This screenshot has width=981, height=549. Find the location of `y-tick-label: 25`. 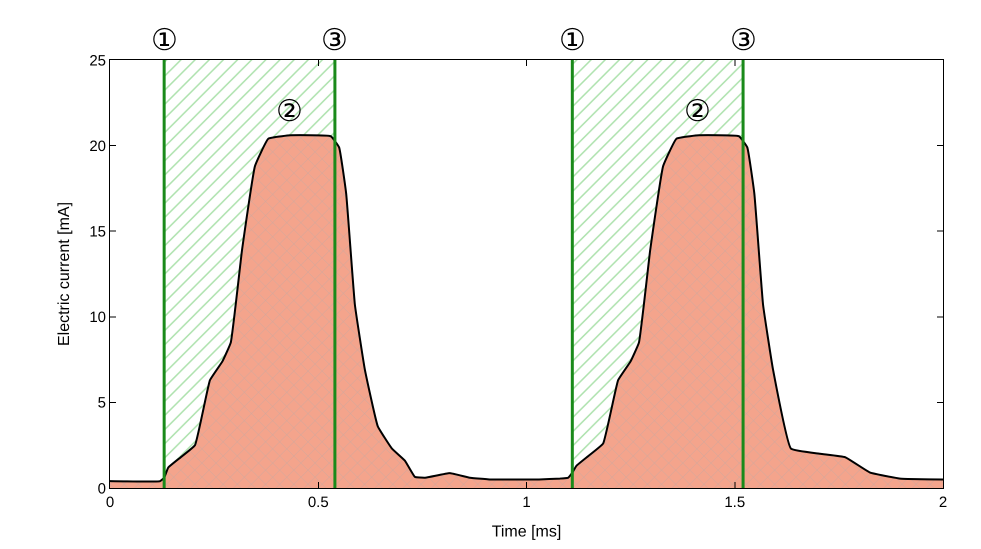

y-tick-label: 25 is located at coordinates (97, 61).